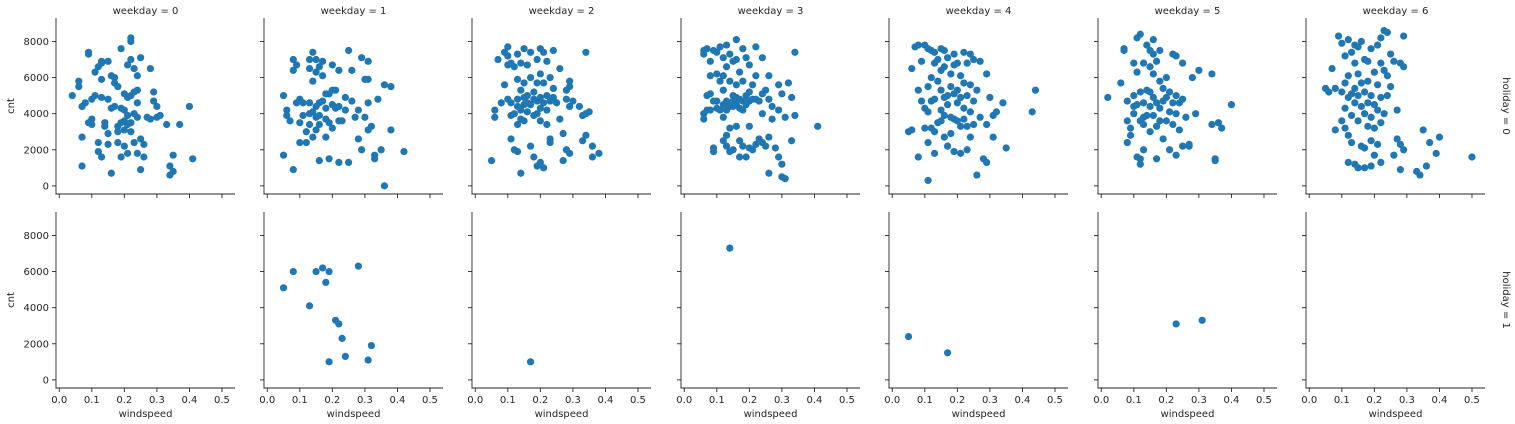 Image resolution: width=1515 pixels, height=424 pixels. Describe the element at coordinates (1505, 106) in the screenshot. I see `facet-row-title: holiday = 0` at that location.